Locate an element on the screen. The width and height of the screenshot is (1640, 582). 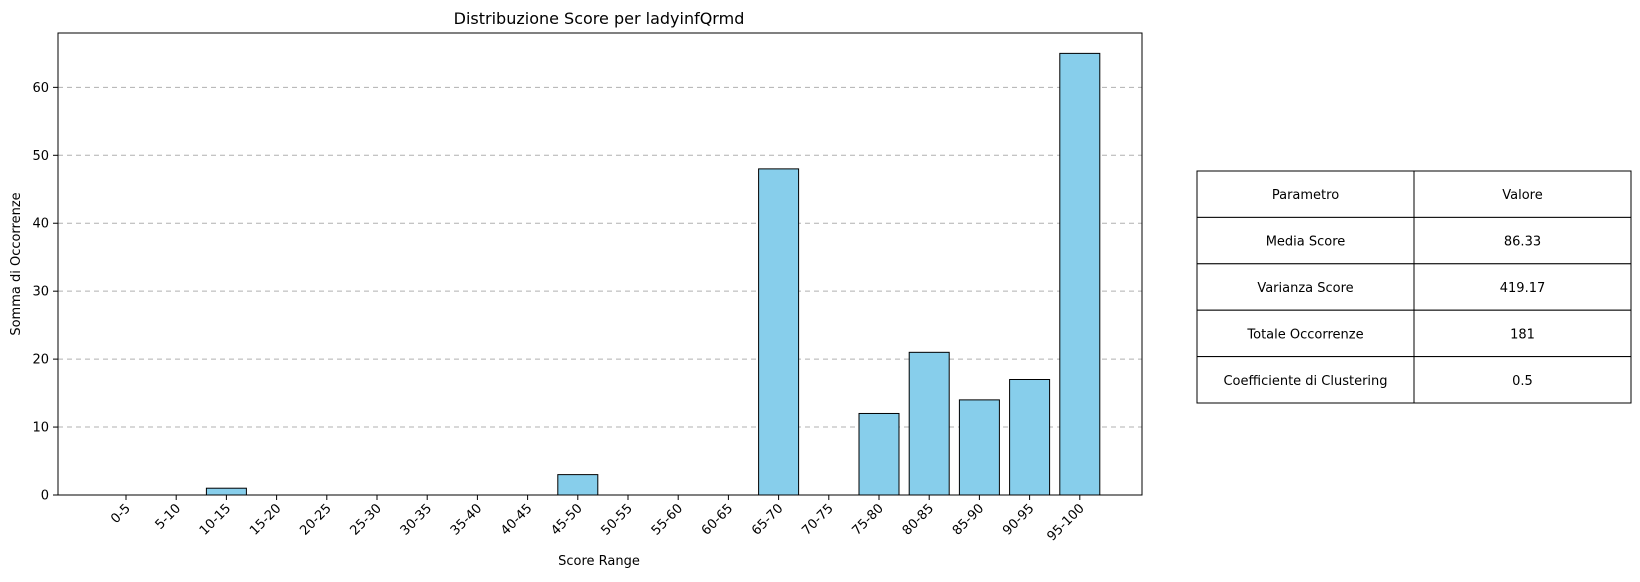
table-value-text: 0.5 is located at coordinates (1522, 381).